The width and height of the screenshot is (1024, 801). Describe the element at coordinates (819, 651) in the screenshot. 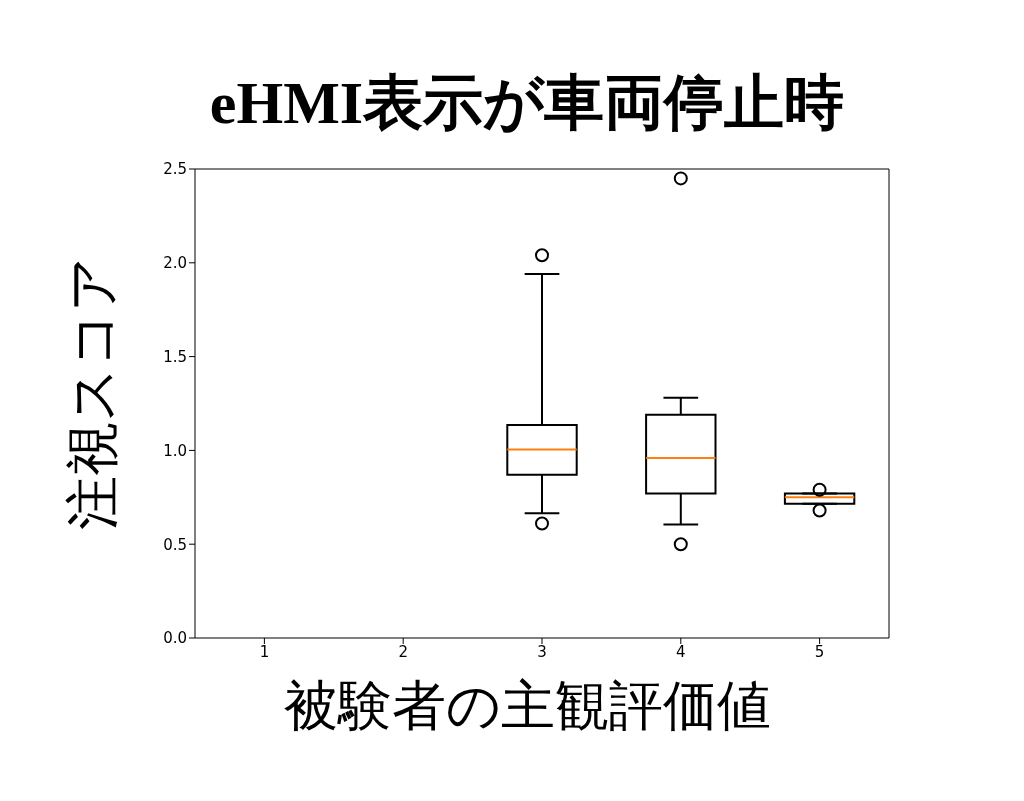

I see `x-tick-label: 5` at that location.